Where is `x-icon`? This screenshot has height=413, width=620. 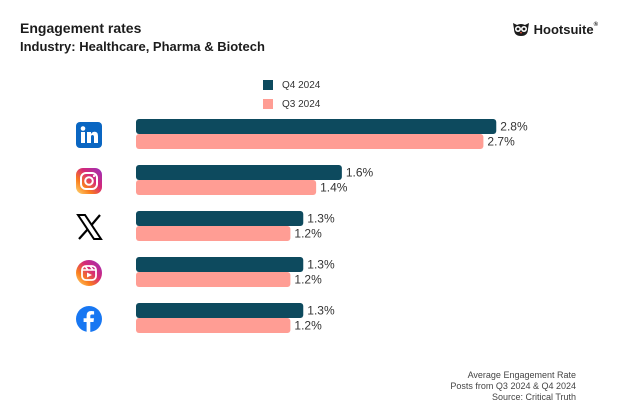 x-icon is located at coordinates (89, 227).